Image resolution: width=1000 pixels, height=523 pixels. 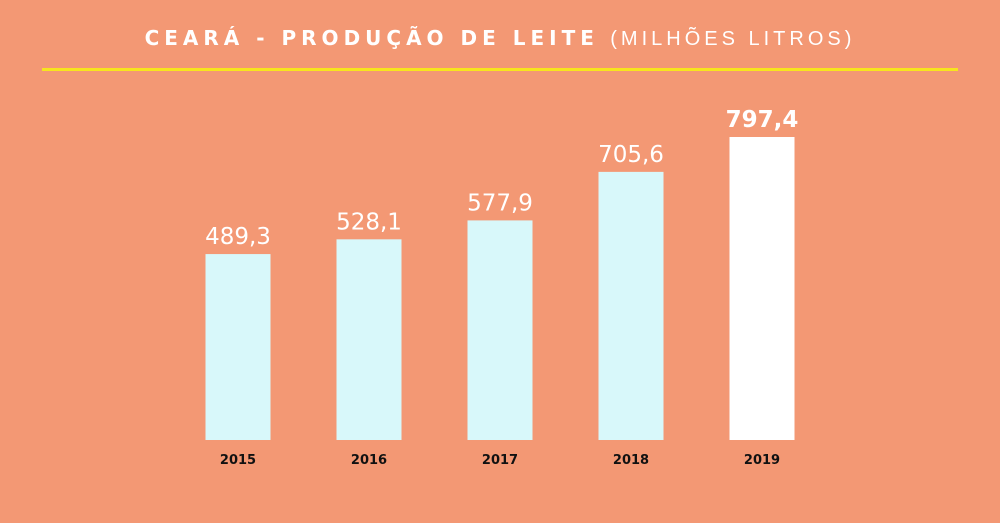 I want to click on bar-2017, so click(x=500, y=330).